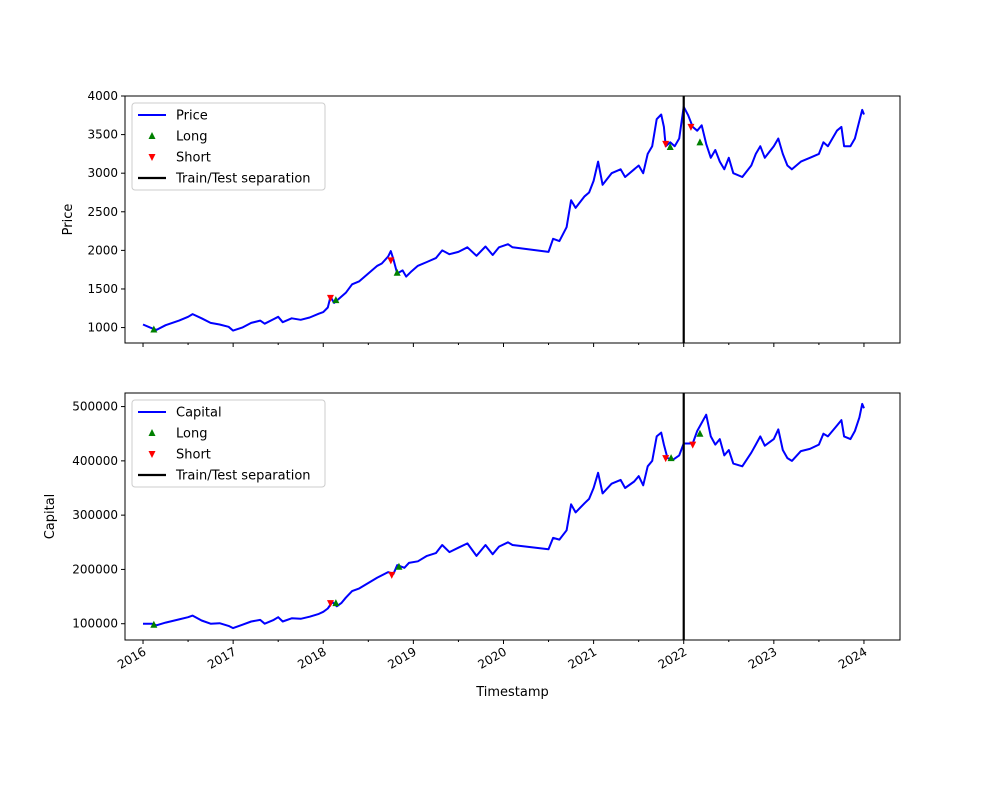 This screenshot has width=1000, height=800. What do you see at coordinates (582, 657) in the screenshot?
I see `x-tick-label: 2021` at bounding box center [582, 657].